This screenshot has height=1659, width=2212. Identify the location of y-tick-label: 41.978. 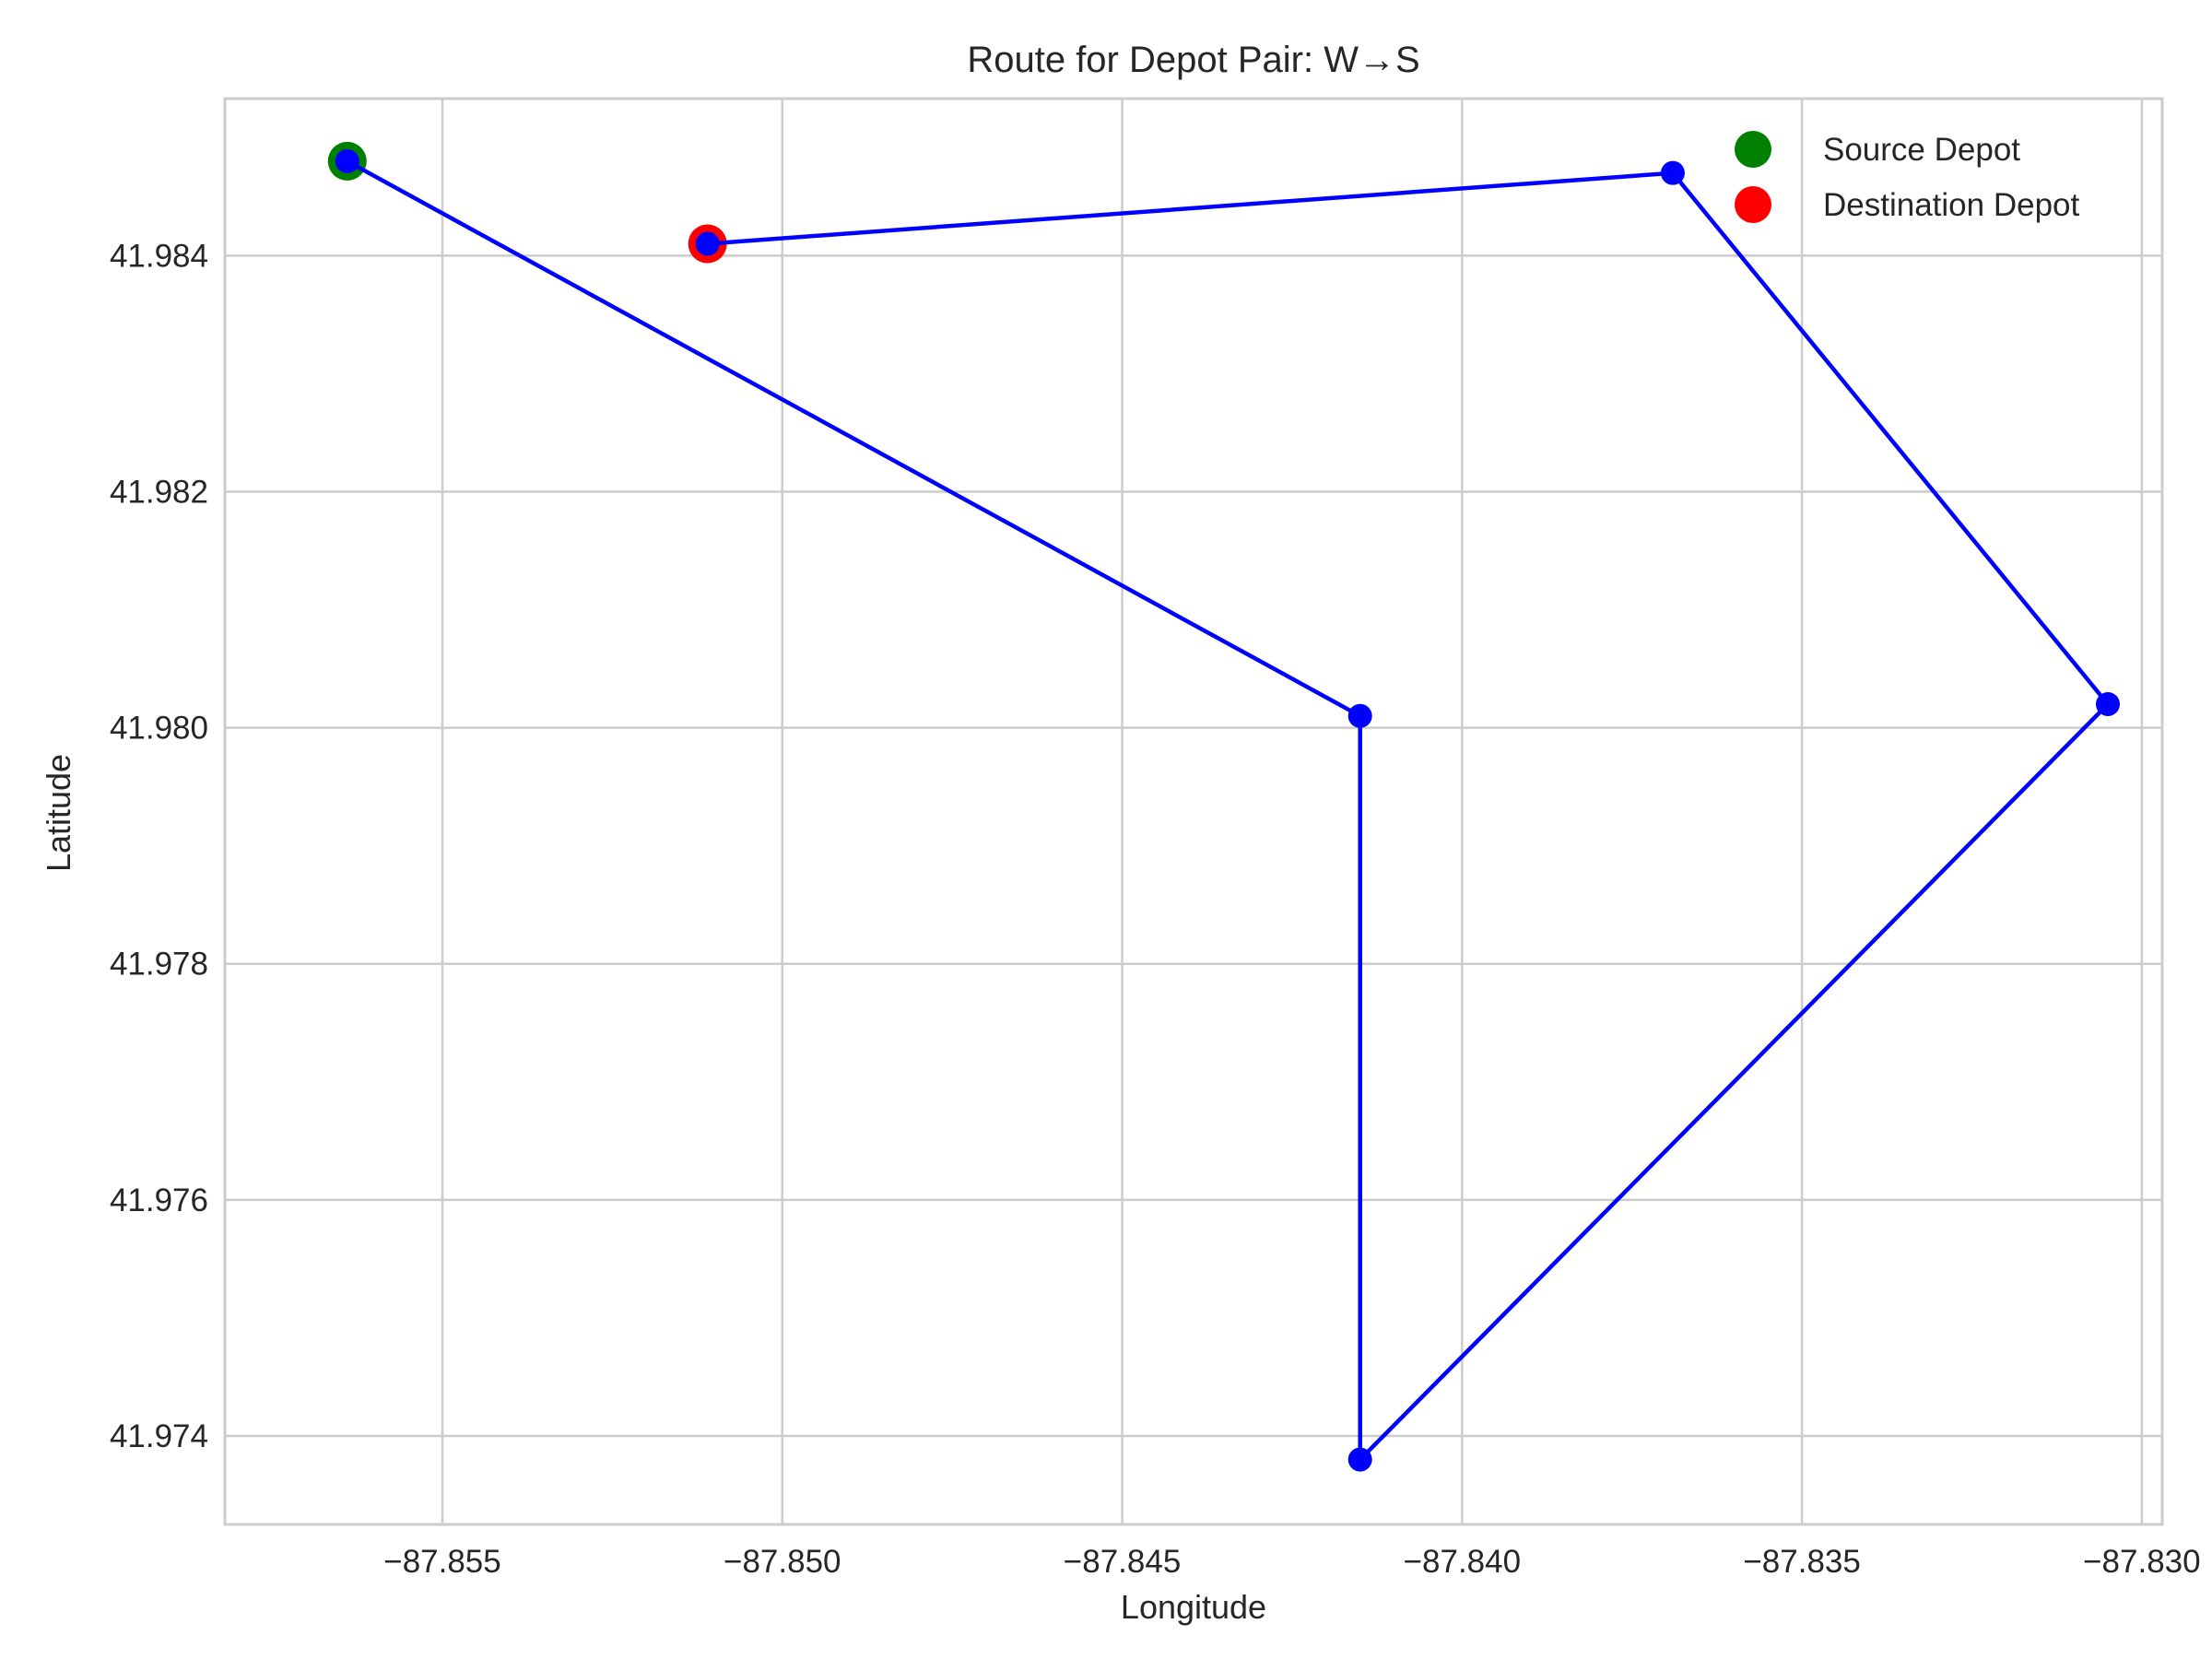
(159, 964).